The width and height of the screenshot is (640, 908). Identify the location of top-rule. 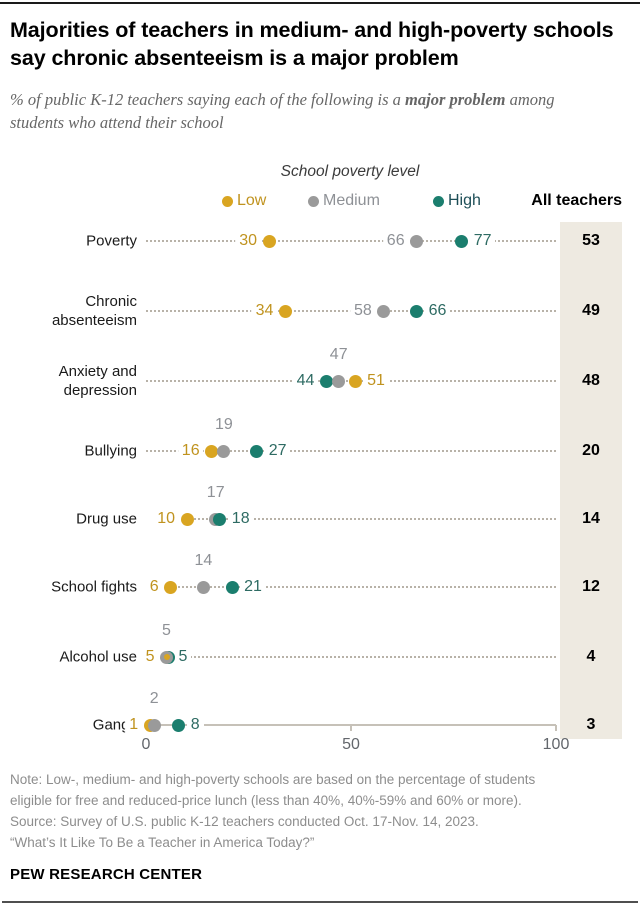
(320, 3).